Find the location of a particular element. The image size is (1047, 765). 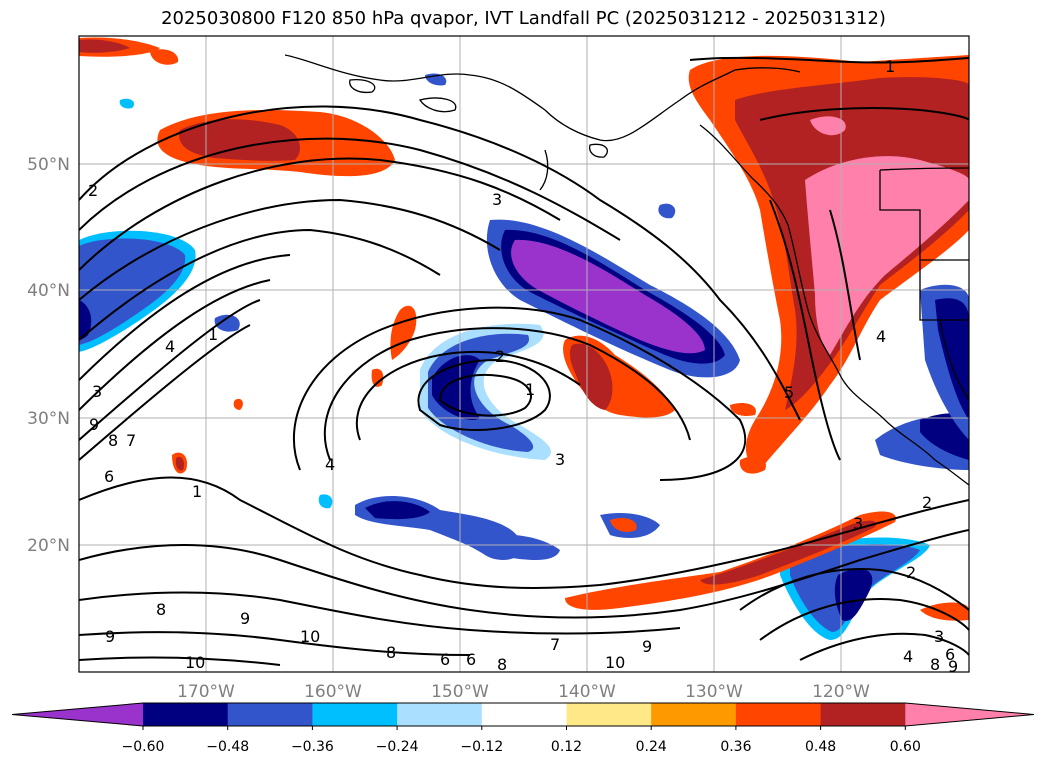

longitude-tick: 120°W is located at coordinates (841, 692).